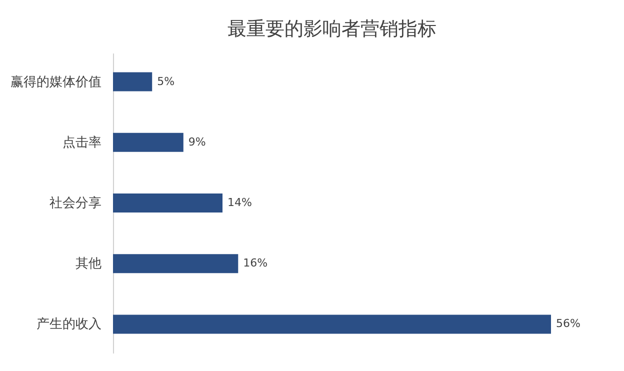  Describe the element at coordinates (568, 323) in the screenshot. I see `data-label: 56%` at that location.